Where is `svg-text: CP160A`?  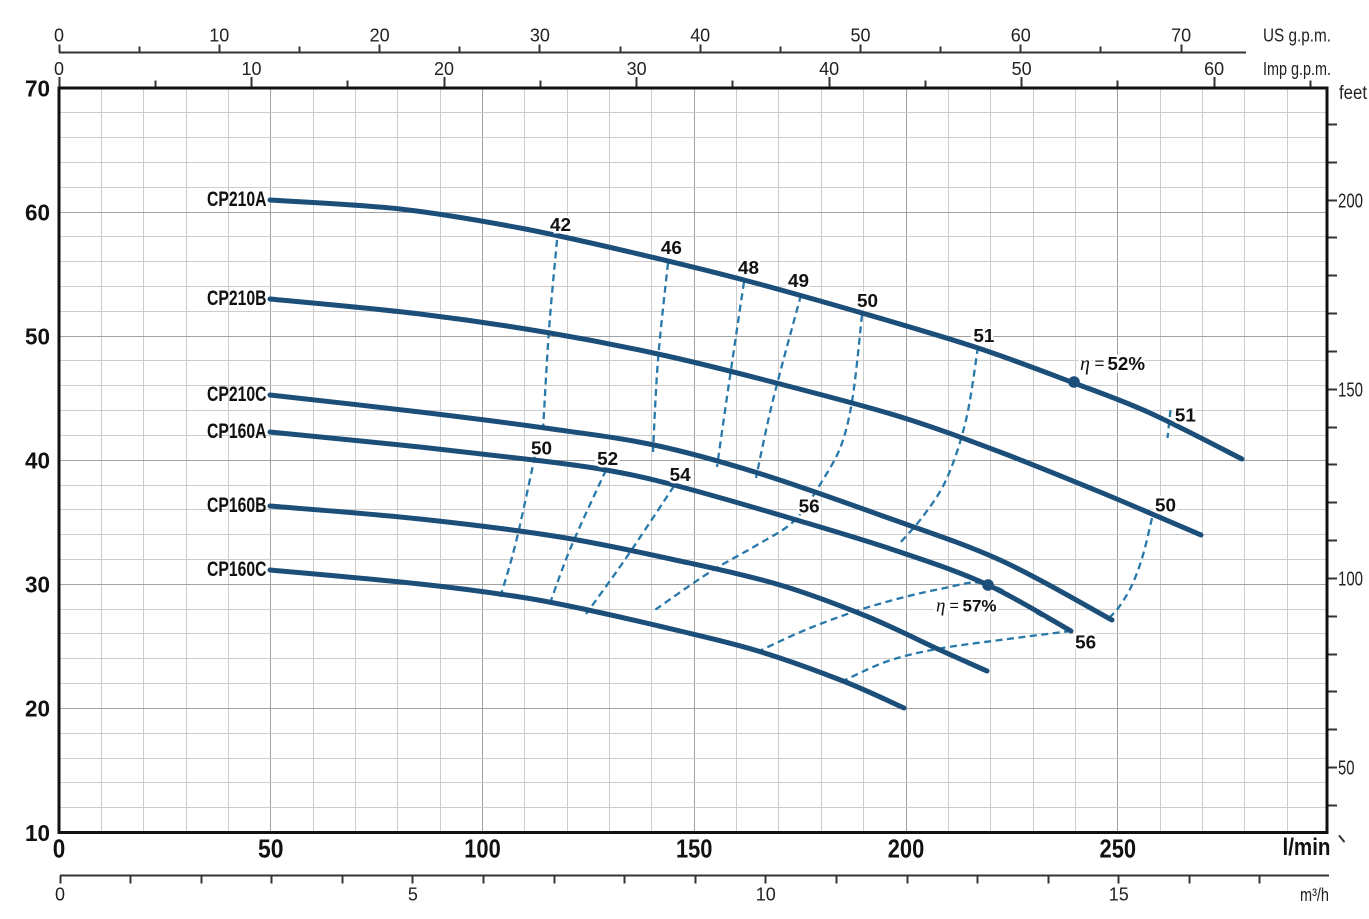
svg-text: CP160A is located at coordinates (237, 431).